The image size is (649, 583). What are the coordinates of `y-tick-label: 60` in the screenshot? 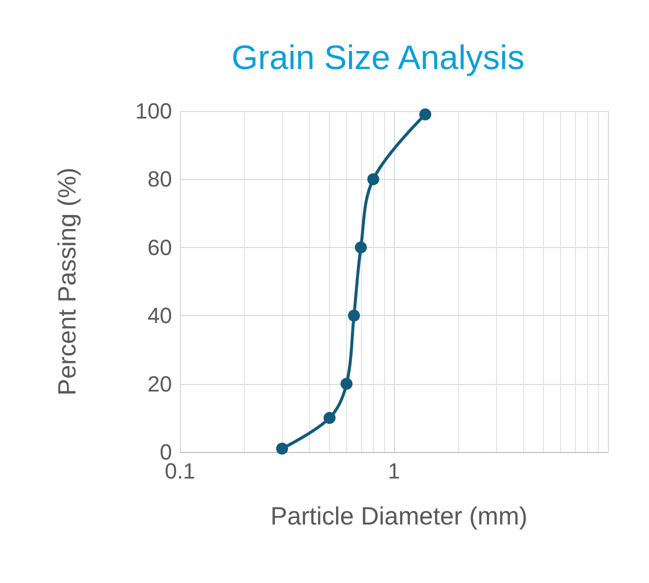 It's located at (160, 247).